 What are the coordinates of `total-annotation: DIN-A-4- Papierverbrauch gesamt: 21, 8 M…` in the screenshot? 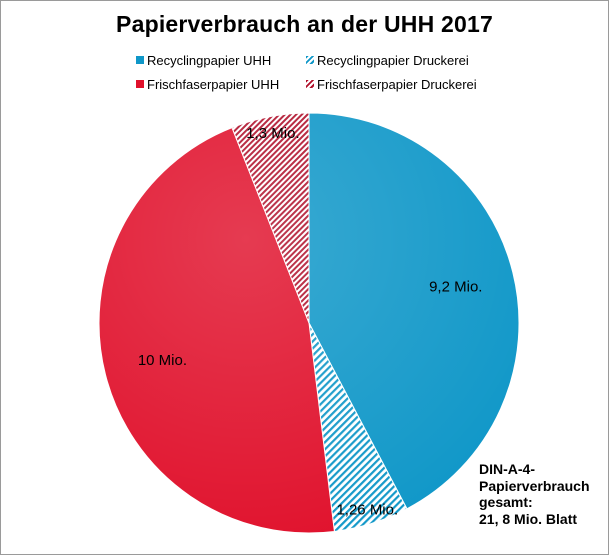 It's located at (541, 494).